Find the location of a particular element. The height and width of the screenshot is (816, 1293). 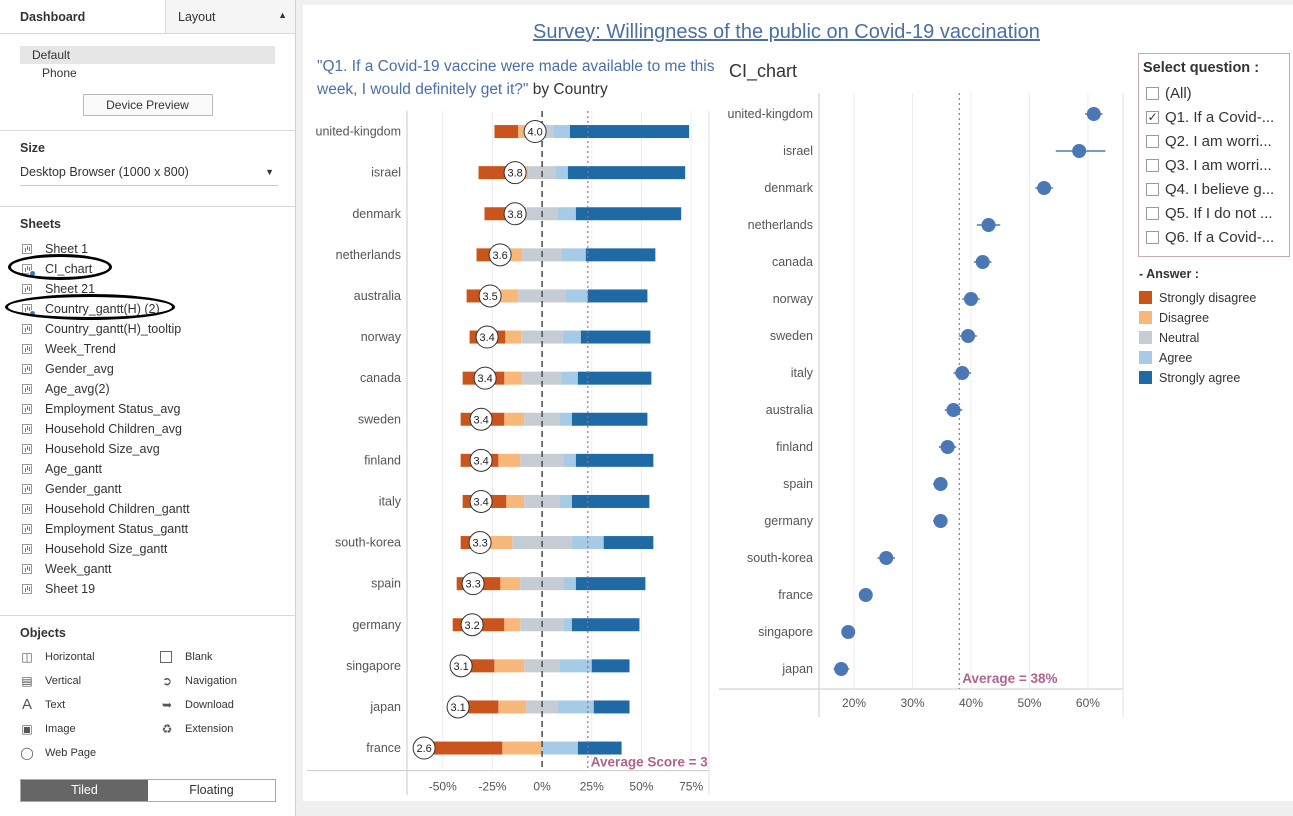

sheet-item: Country_gantt(H) (2) is located at coordinates (147, 309).